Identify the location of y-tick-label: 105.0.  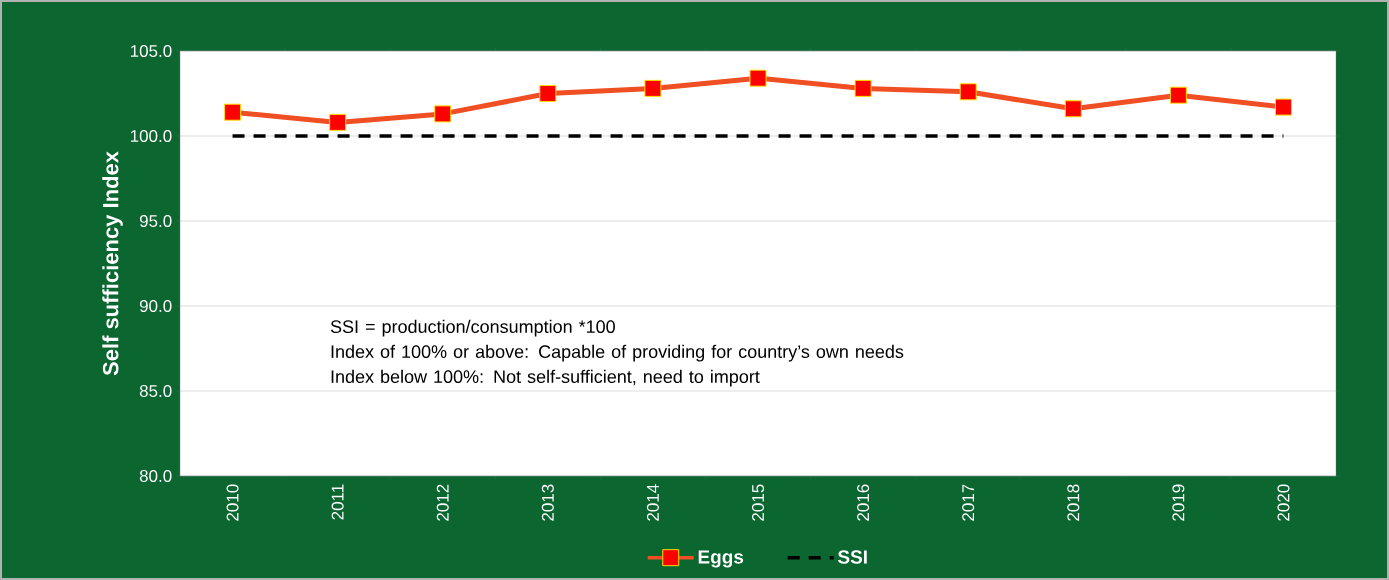
(151, 51).